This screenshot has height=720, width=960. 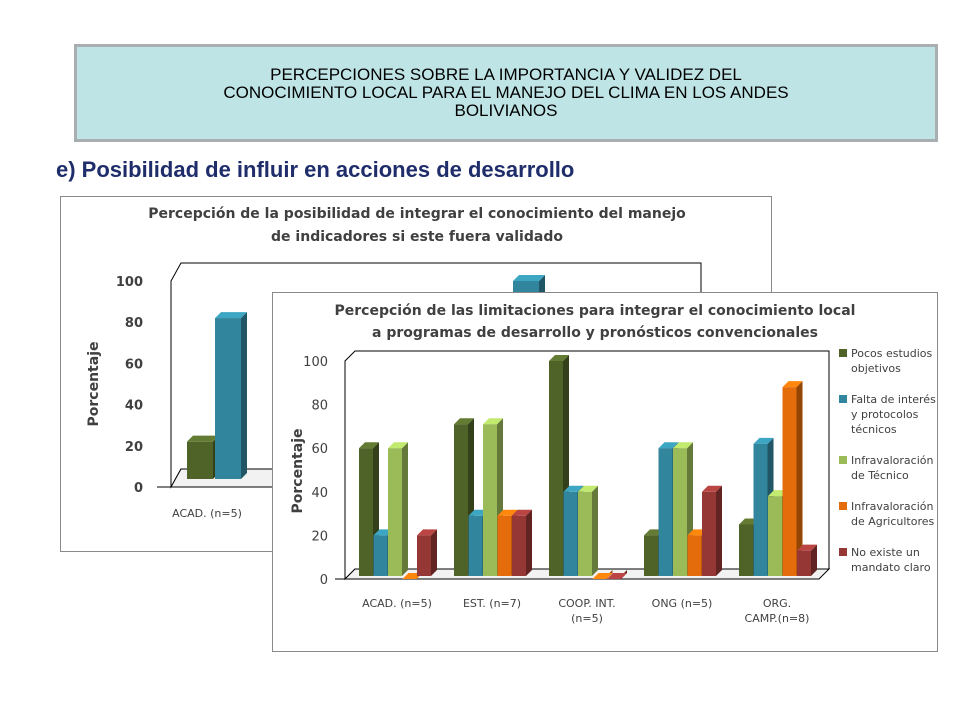 What do you see at coordinates (886, 514) in the screenshot?
I see `legend-item: Infravaloración de Agricultores` at bounding box center [886, 514].